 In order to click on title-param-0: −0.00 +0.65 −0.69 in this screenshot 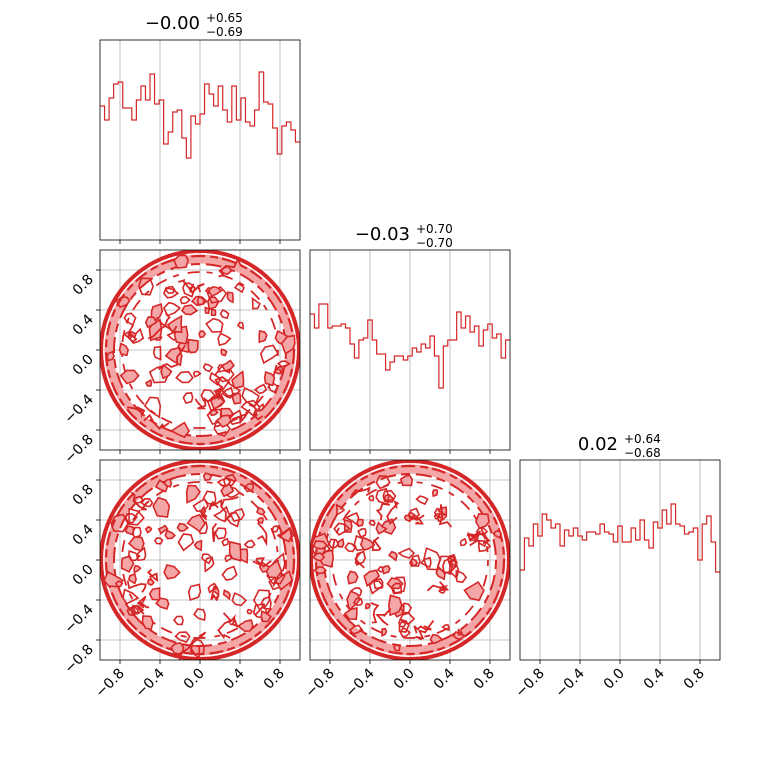, I will do `click(194, 25)`.